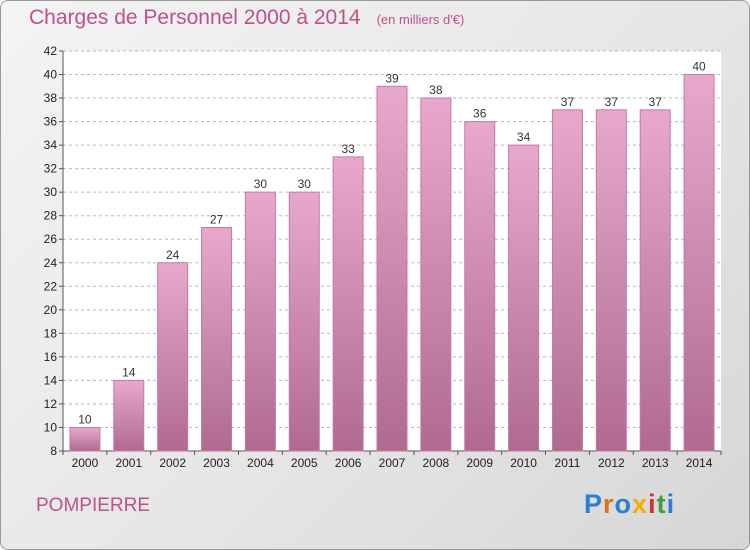  Describe the element at coordinates (480, 114) in the screenshot. I see `data-label: 36` at that location.